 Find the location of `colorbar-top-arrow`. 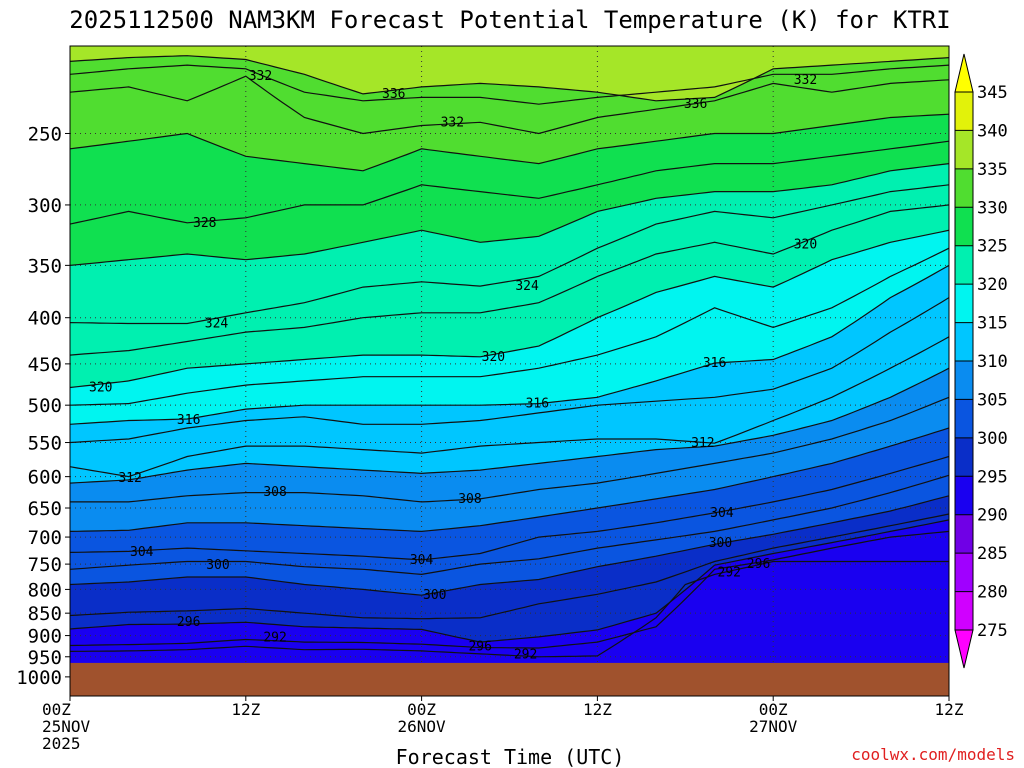

colorbar-top-arrow is located at coordinates (964, 73).